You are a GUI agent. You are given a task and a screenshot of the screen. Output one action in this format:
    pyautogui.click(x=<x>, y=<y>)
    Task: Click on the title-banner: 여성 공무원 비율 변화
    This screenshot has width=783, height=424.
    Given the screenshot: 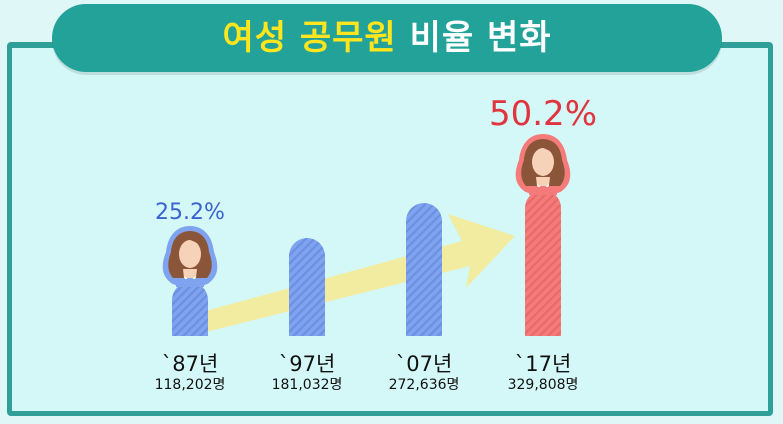 What is the action you would take?
    pyautogui.click(x=387, y=38)
    